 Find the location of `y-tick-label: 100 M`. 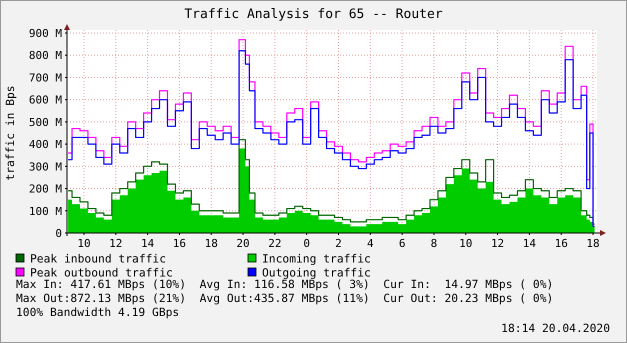

y-tick-label: 100 M is located at coordinates (45, 211).